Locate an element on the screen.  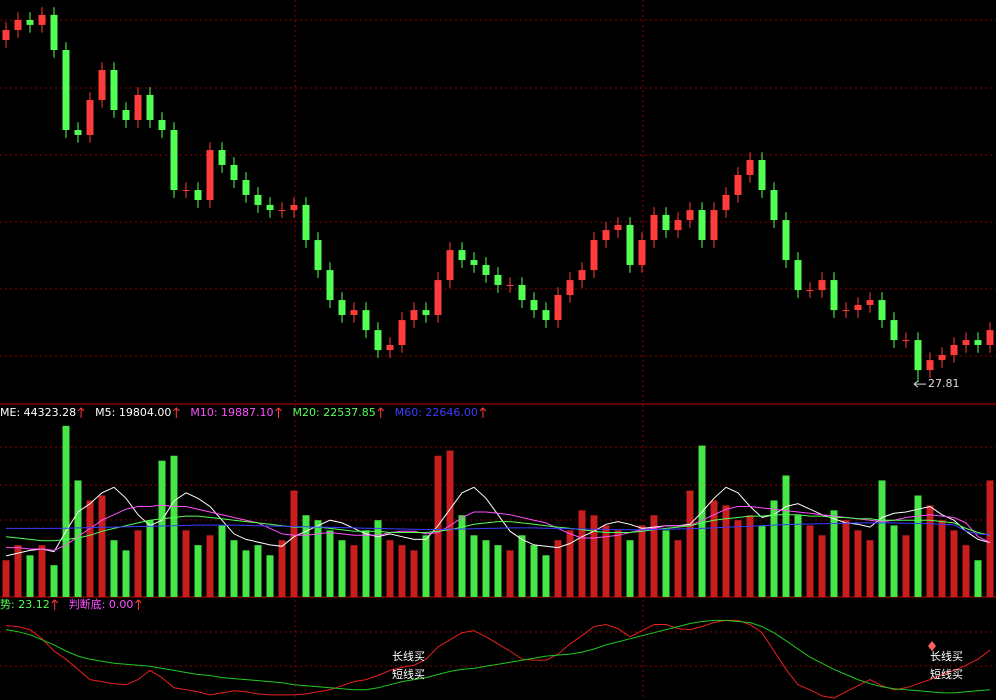
indicator-label: 判断底: 0.00 is located at coordinates (101, 604).